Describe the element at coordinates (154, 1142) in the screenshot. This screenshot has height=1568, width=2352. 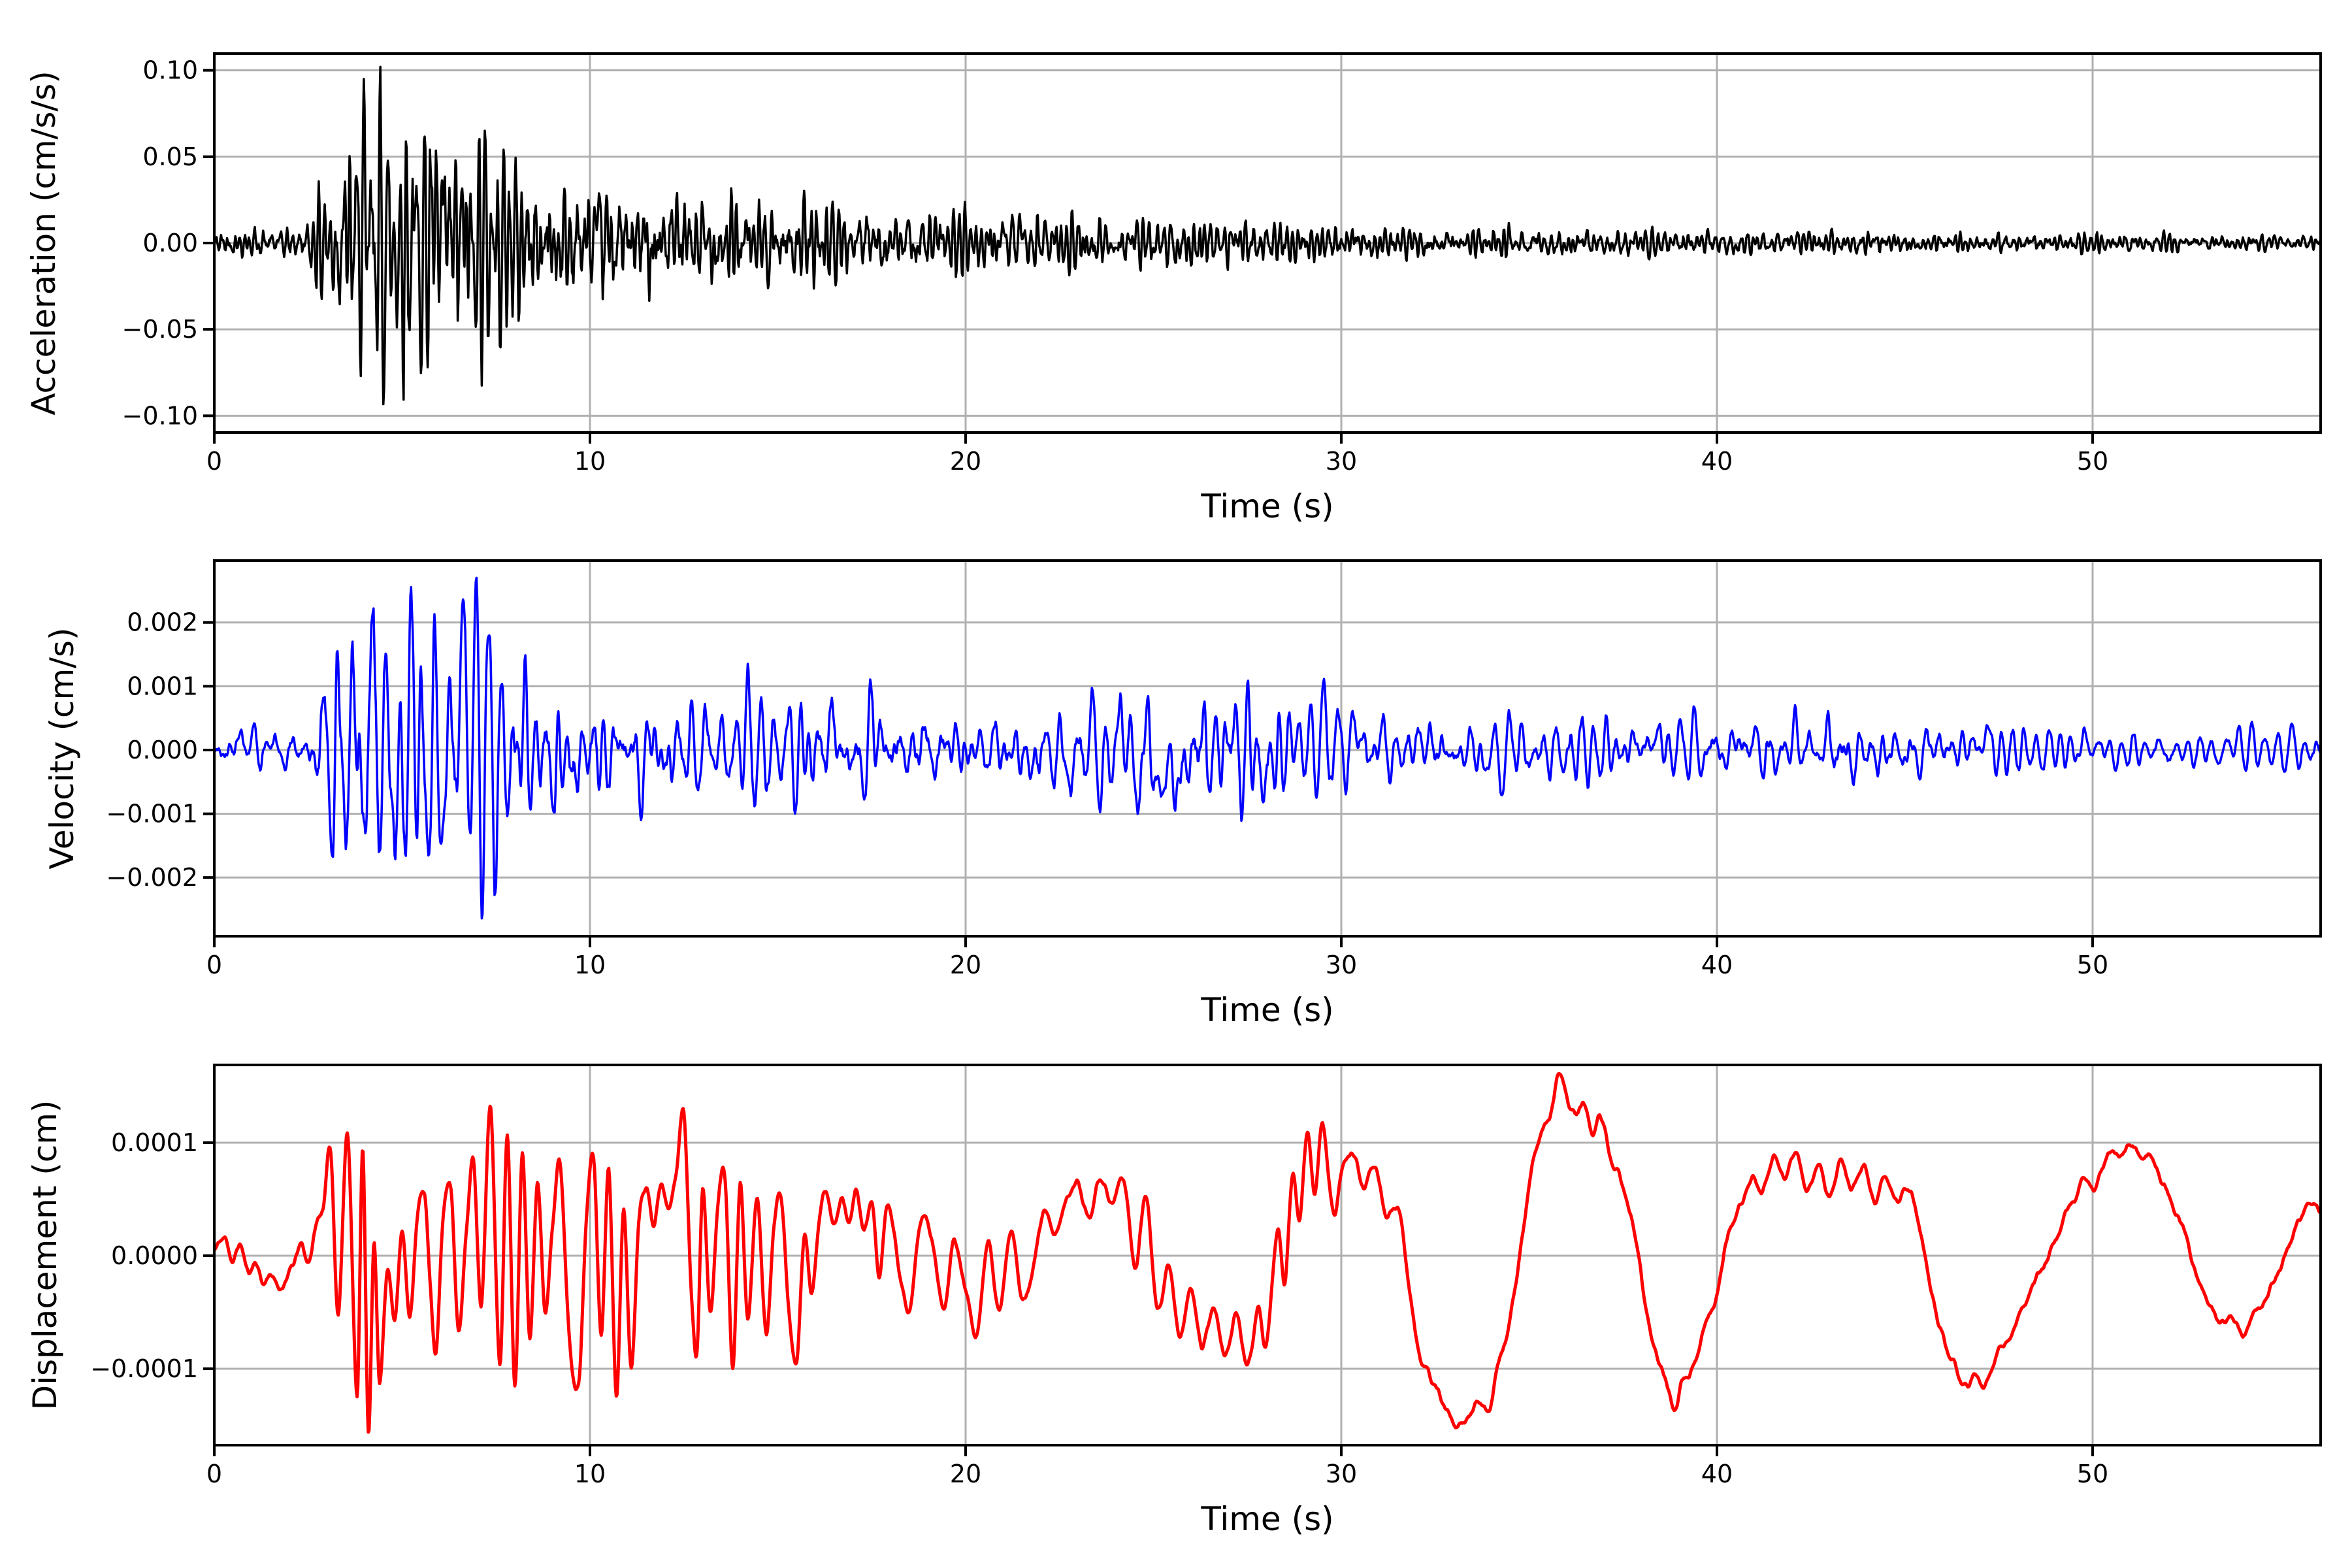
I see `y-tick-label: 0.0001` at that location.